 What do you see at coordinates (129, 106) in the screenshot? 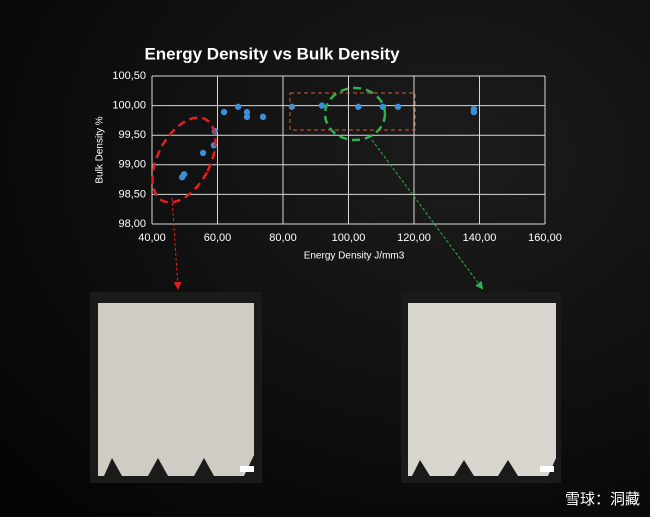
I see `y-tick-label: 100,00` at bounding box center [129, 106].